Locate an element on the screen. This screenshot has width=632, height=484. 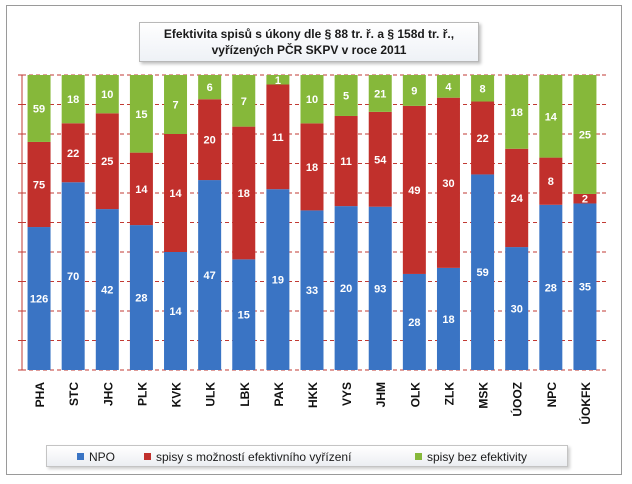
legend-item-effective: spisy s možností efektivního vyřízení is located at coordinates (247, 457).